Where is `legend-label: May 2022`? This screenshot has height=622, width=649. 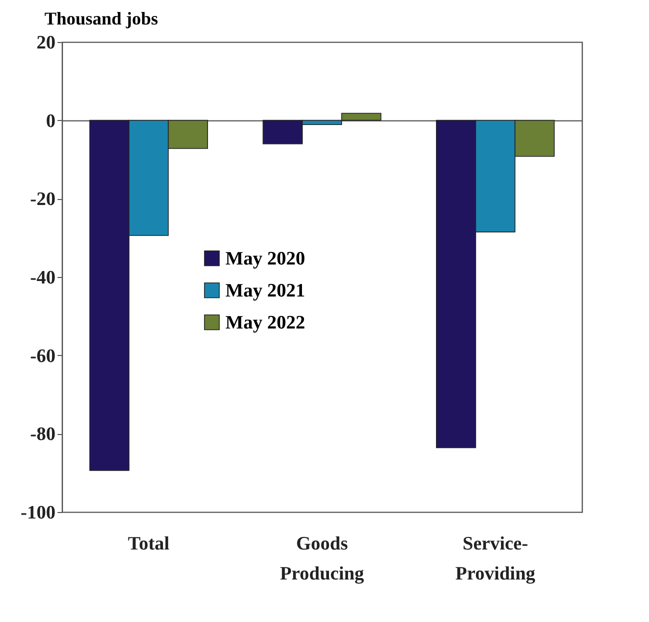 legend-label: May 2022 is located at coordinates (265, 323).